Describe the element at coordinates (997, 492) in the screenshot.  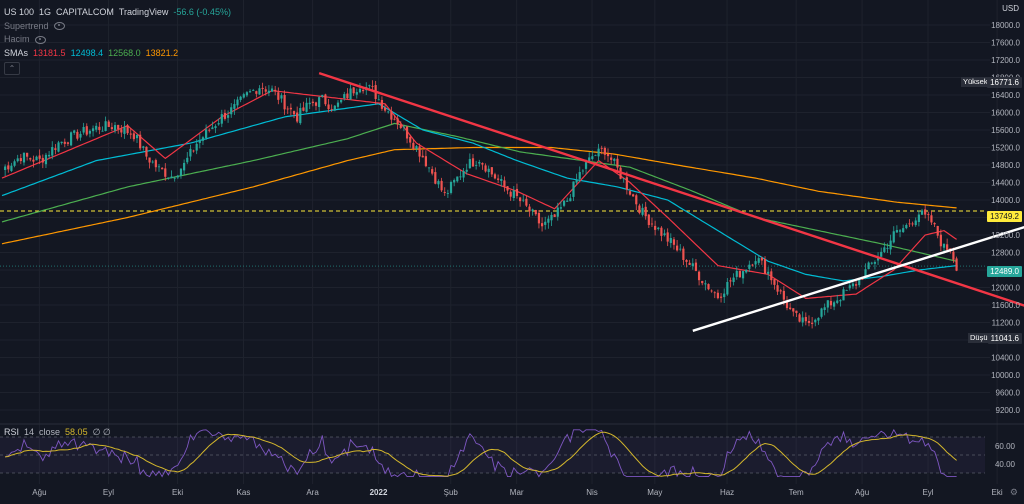
I see `time-tick-label: Eki` at that location.